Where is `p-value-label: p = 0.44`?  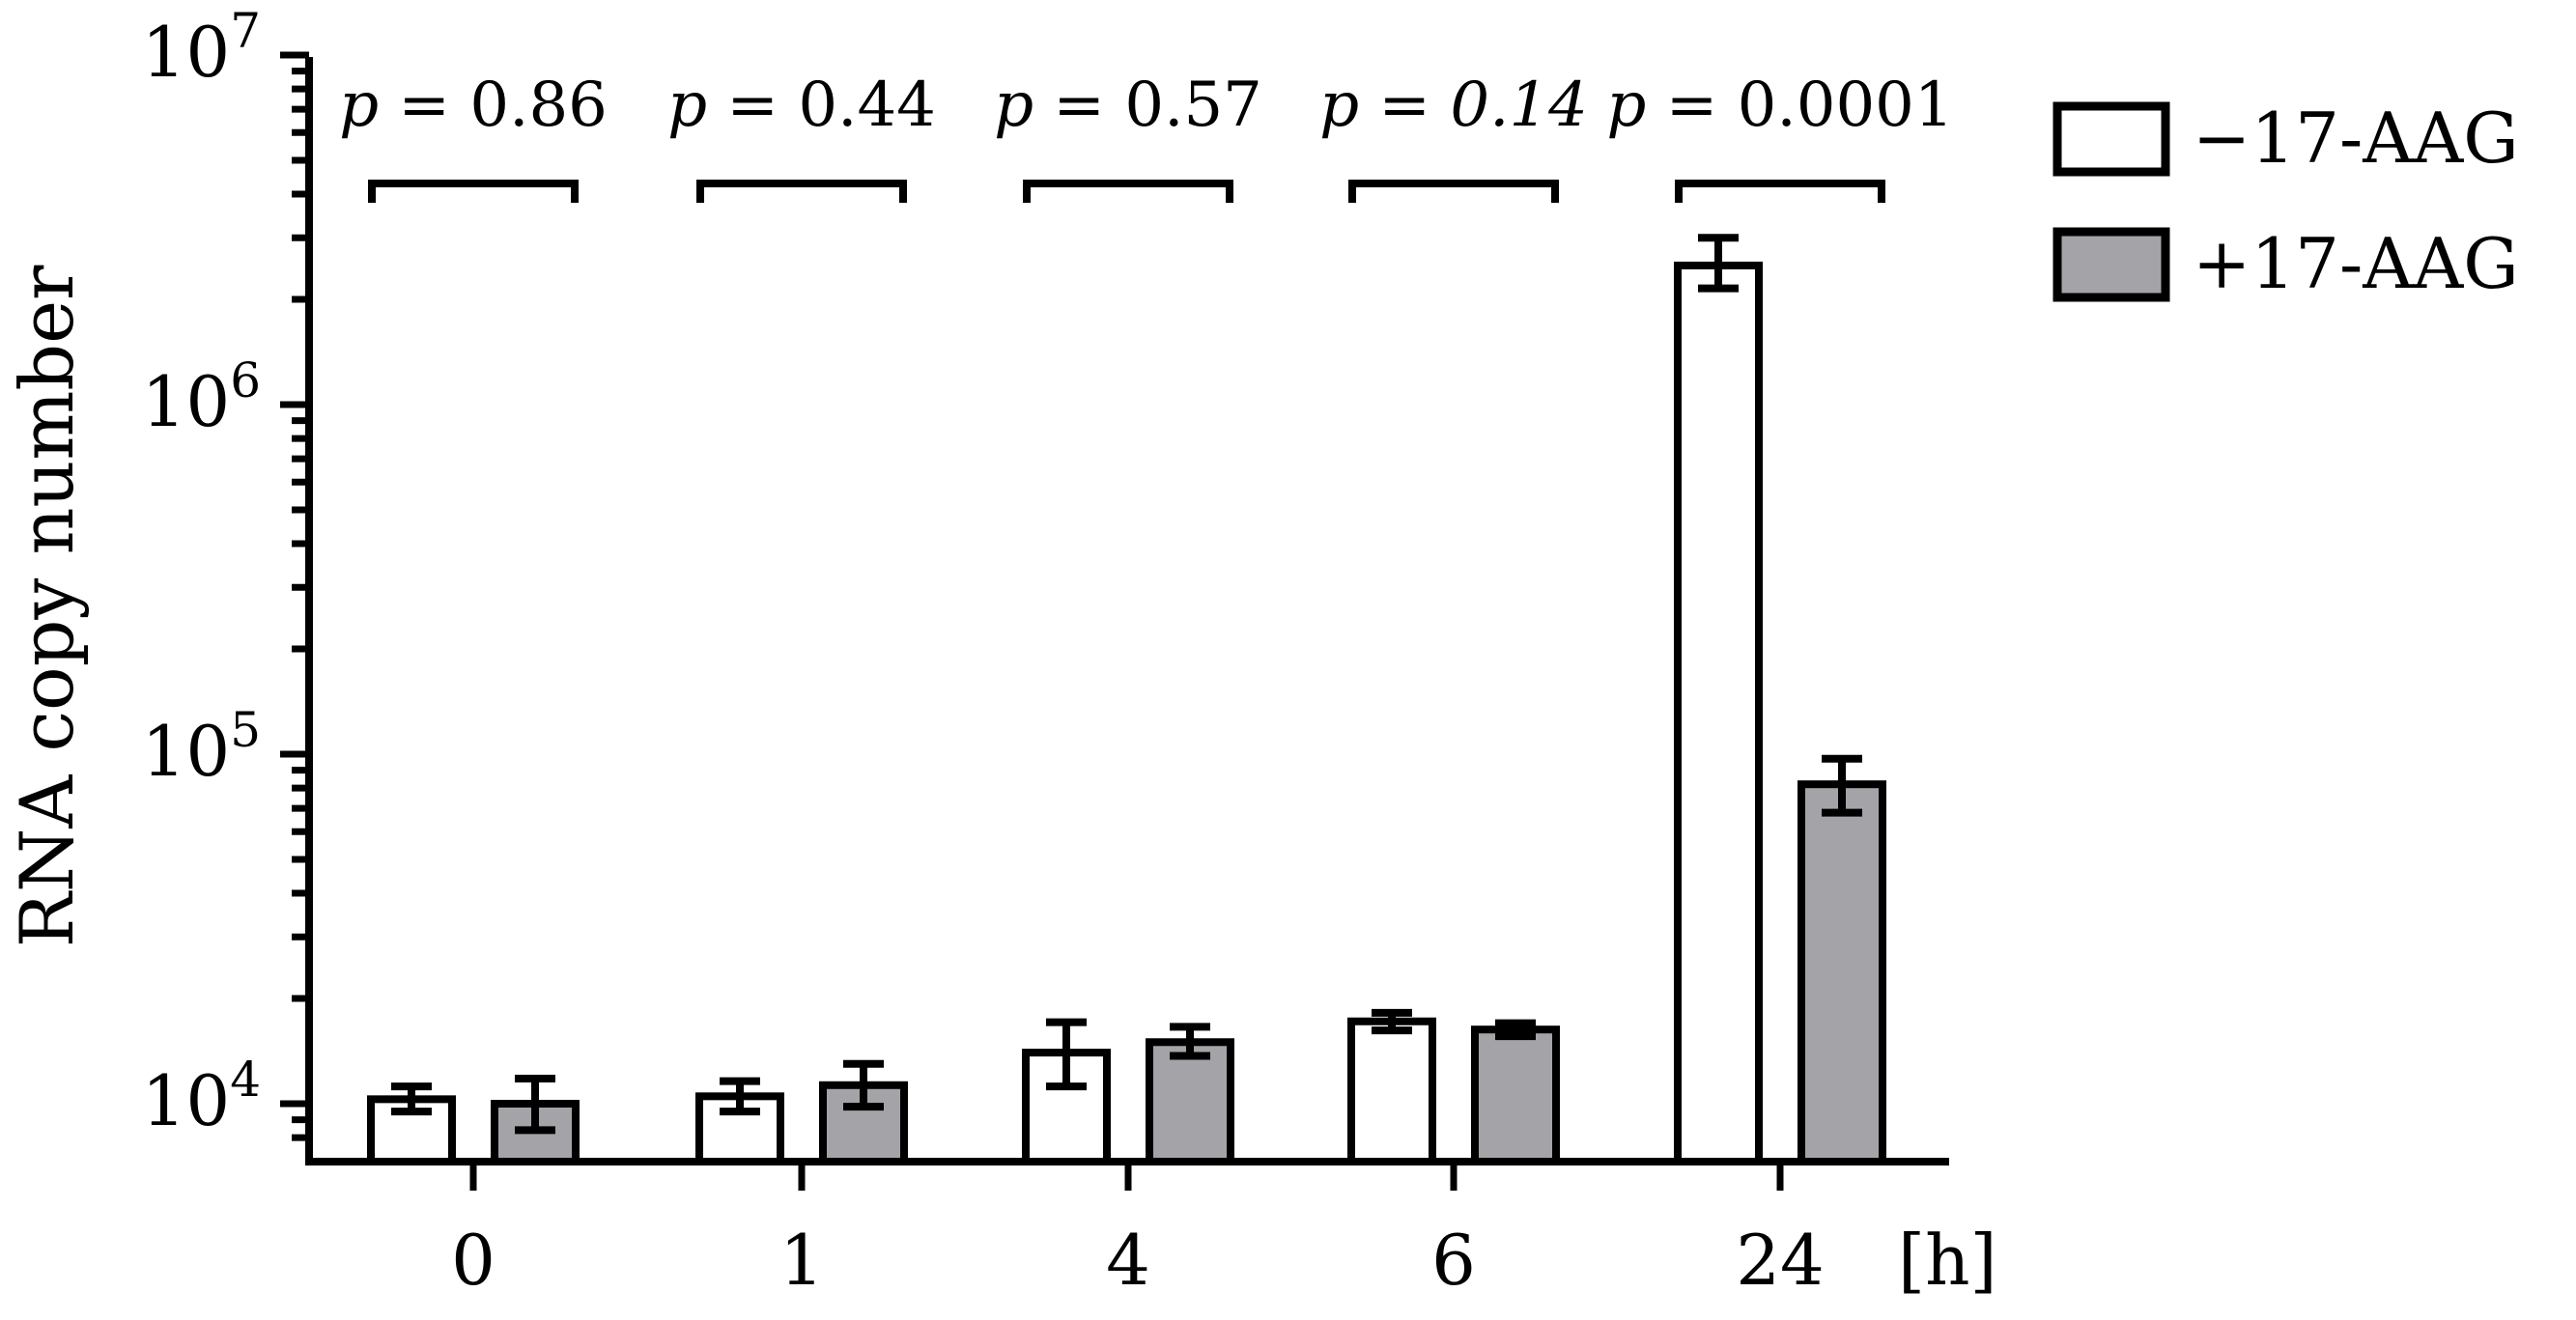
p-value-label: p = 0.44 is located at coordinates (801, 105).